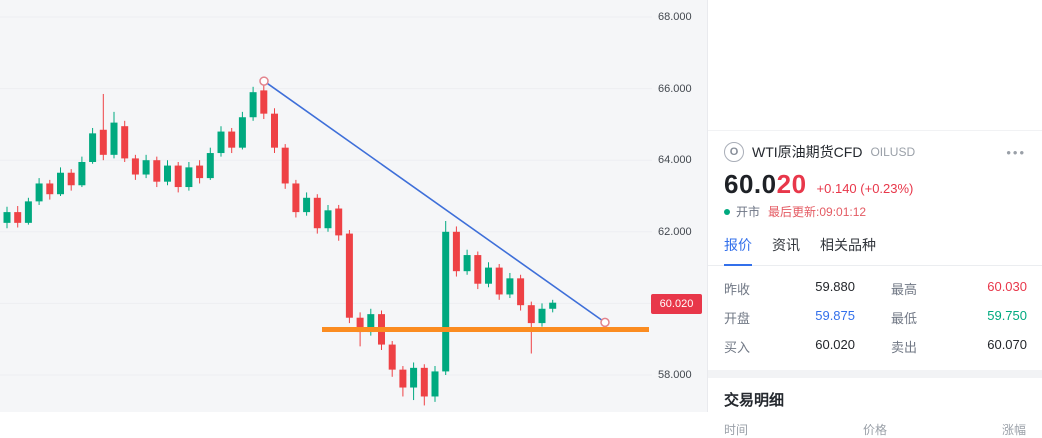 This screenshot has height=438, width=1042. What do you see at coordinates (738, 247) in the screenshot?
I see `tab-quotes: 报价` at bounding box center [738, 247].